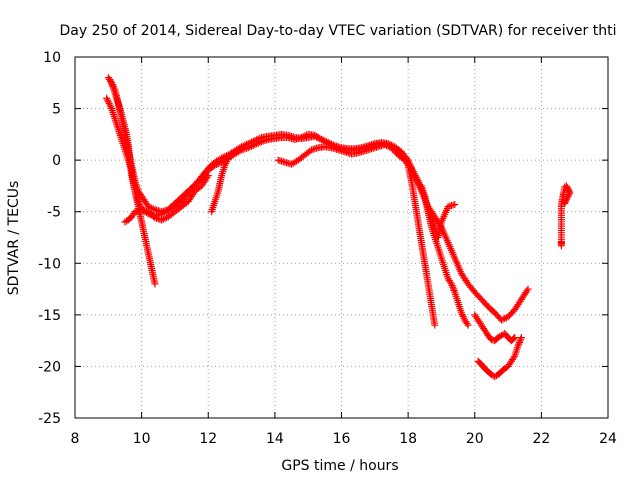  What do you see at coordinates (475, 439) in the screenshot?
I see `x-tick-label: 20` at bounding box center [475, 439].